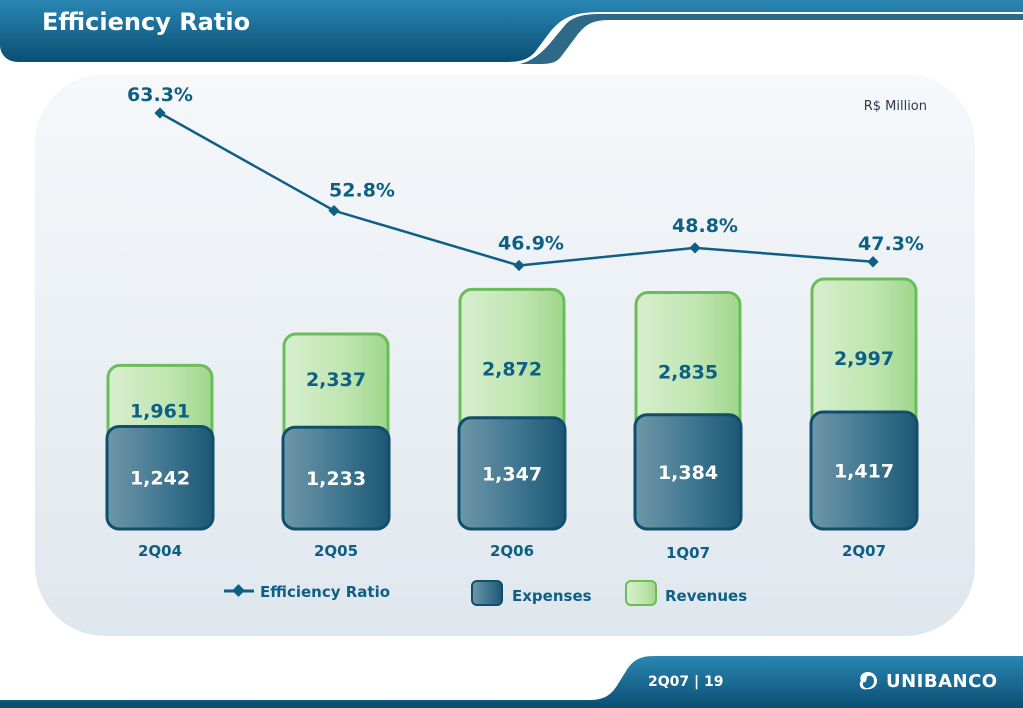  Describe the element at coordinates (864, 359) in the screenshot. I see `revenue-value-label: 2,997` at that location.